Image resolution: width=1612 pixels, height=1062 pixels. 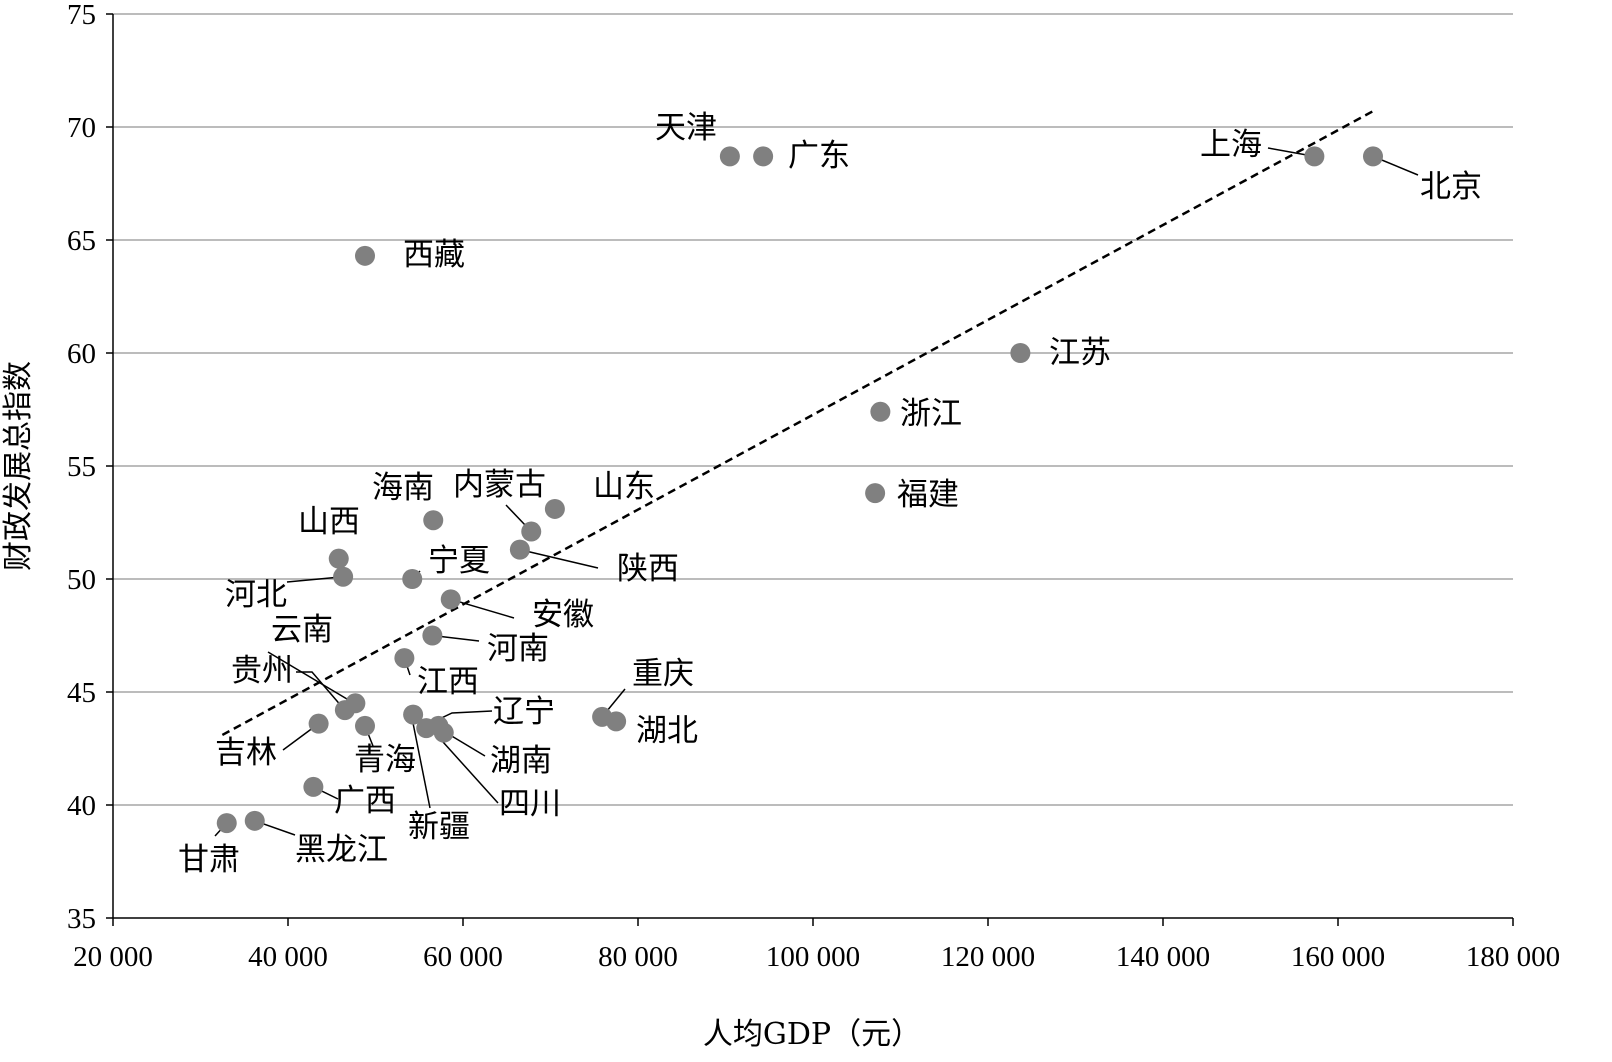 I want to click on point-label: 江西, so click(x=448, y=682).